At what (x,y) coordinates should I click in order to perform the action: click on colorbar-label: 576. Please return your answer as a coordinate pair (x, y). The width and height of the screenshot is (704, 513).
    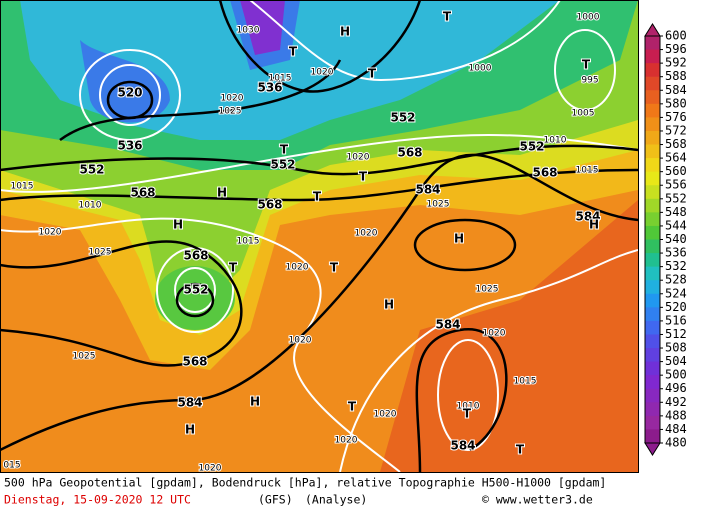
    Looking at the image, I should click on (676, 117).